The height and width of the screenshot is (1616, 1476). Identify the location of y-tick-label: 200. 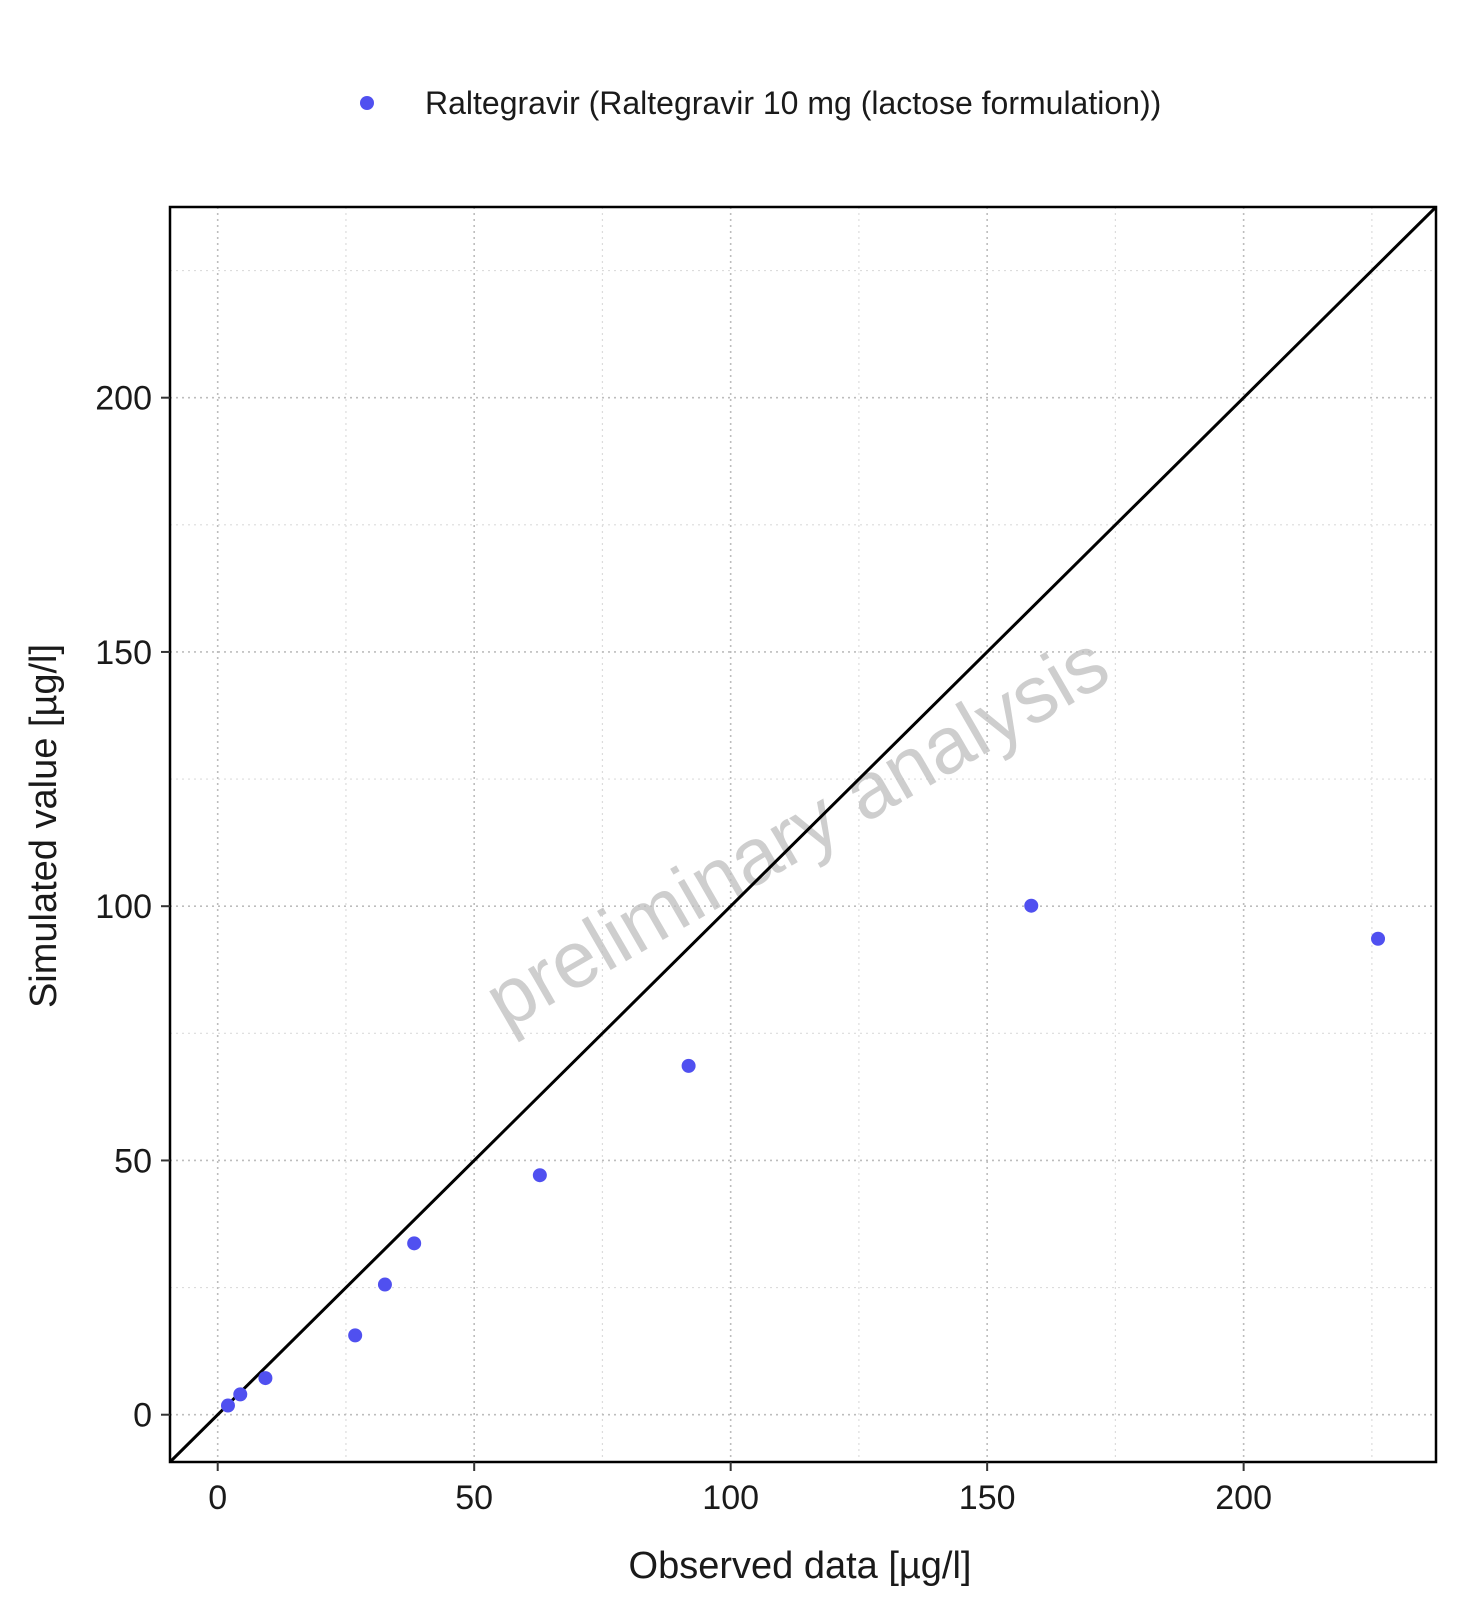
(123, 399).